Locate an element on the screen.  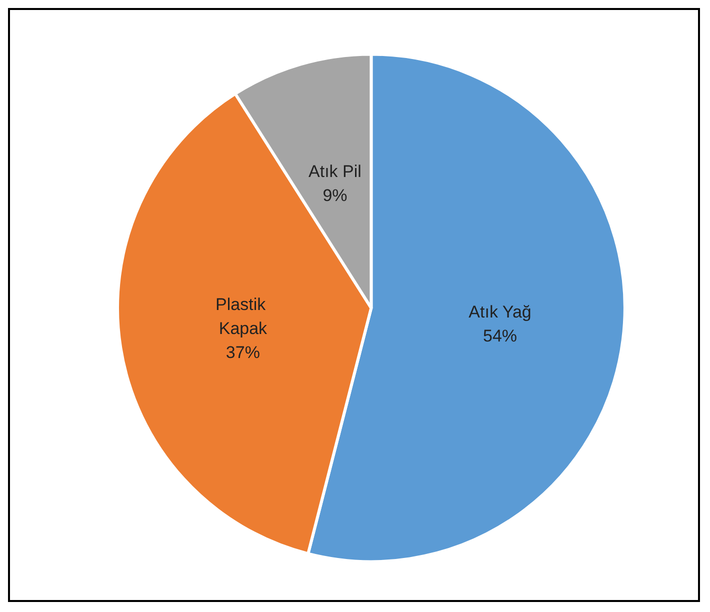
slice-label: Plastik Kapak is located at coordinates (243, 316).